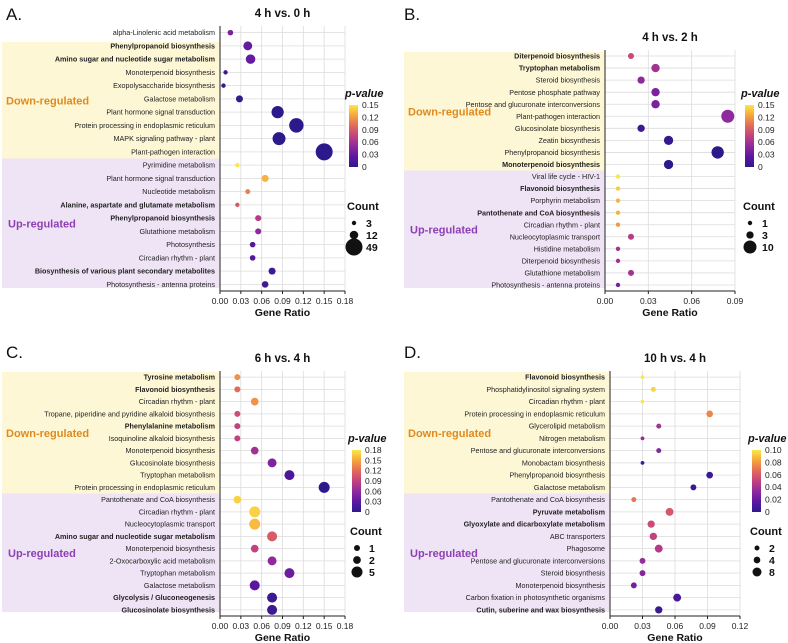  Describe the element at coordinates (370, 117) in the screenshot. I see `pvalue-tick-label: 0.12` at that location.